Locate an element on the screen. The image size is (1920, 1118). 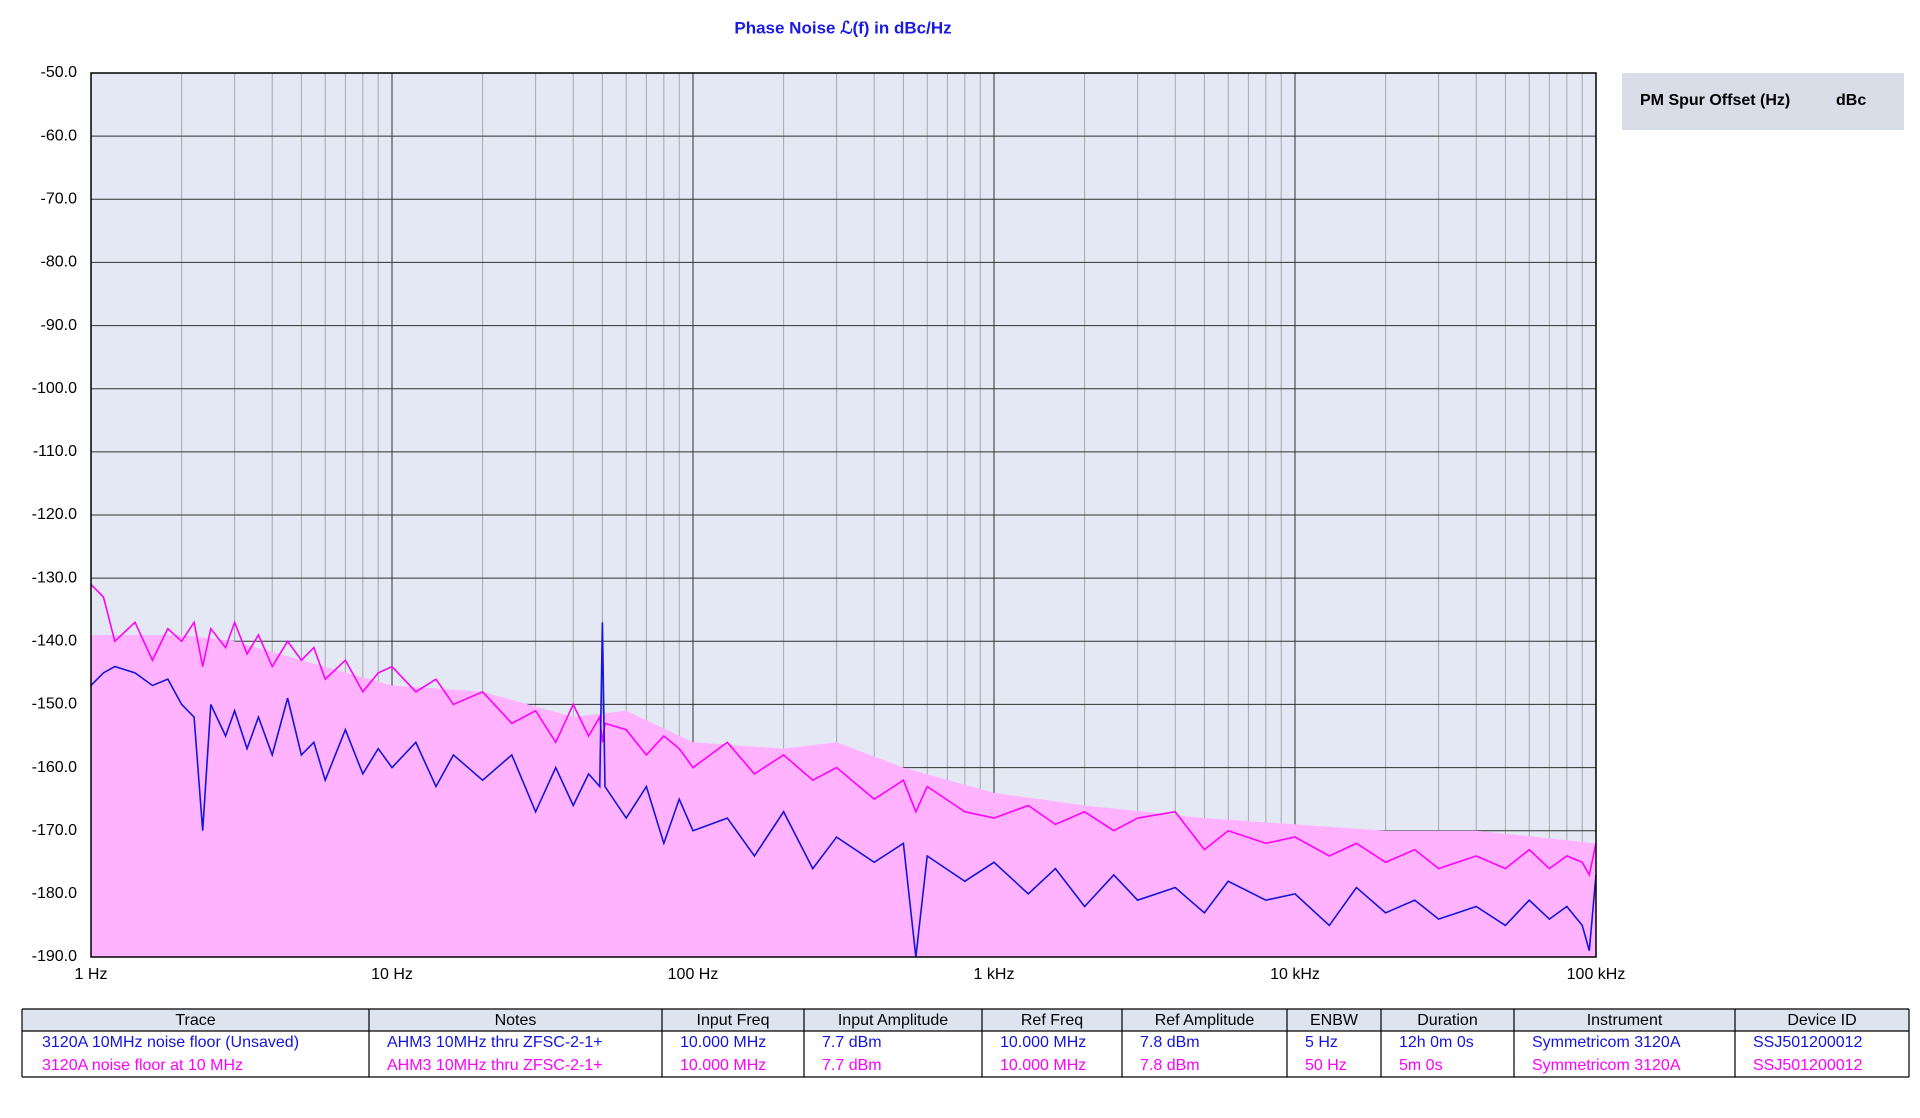
table-header: Instrument is located at coordinates (1625, 1020).